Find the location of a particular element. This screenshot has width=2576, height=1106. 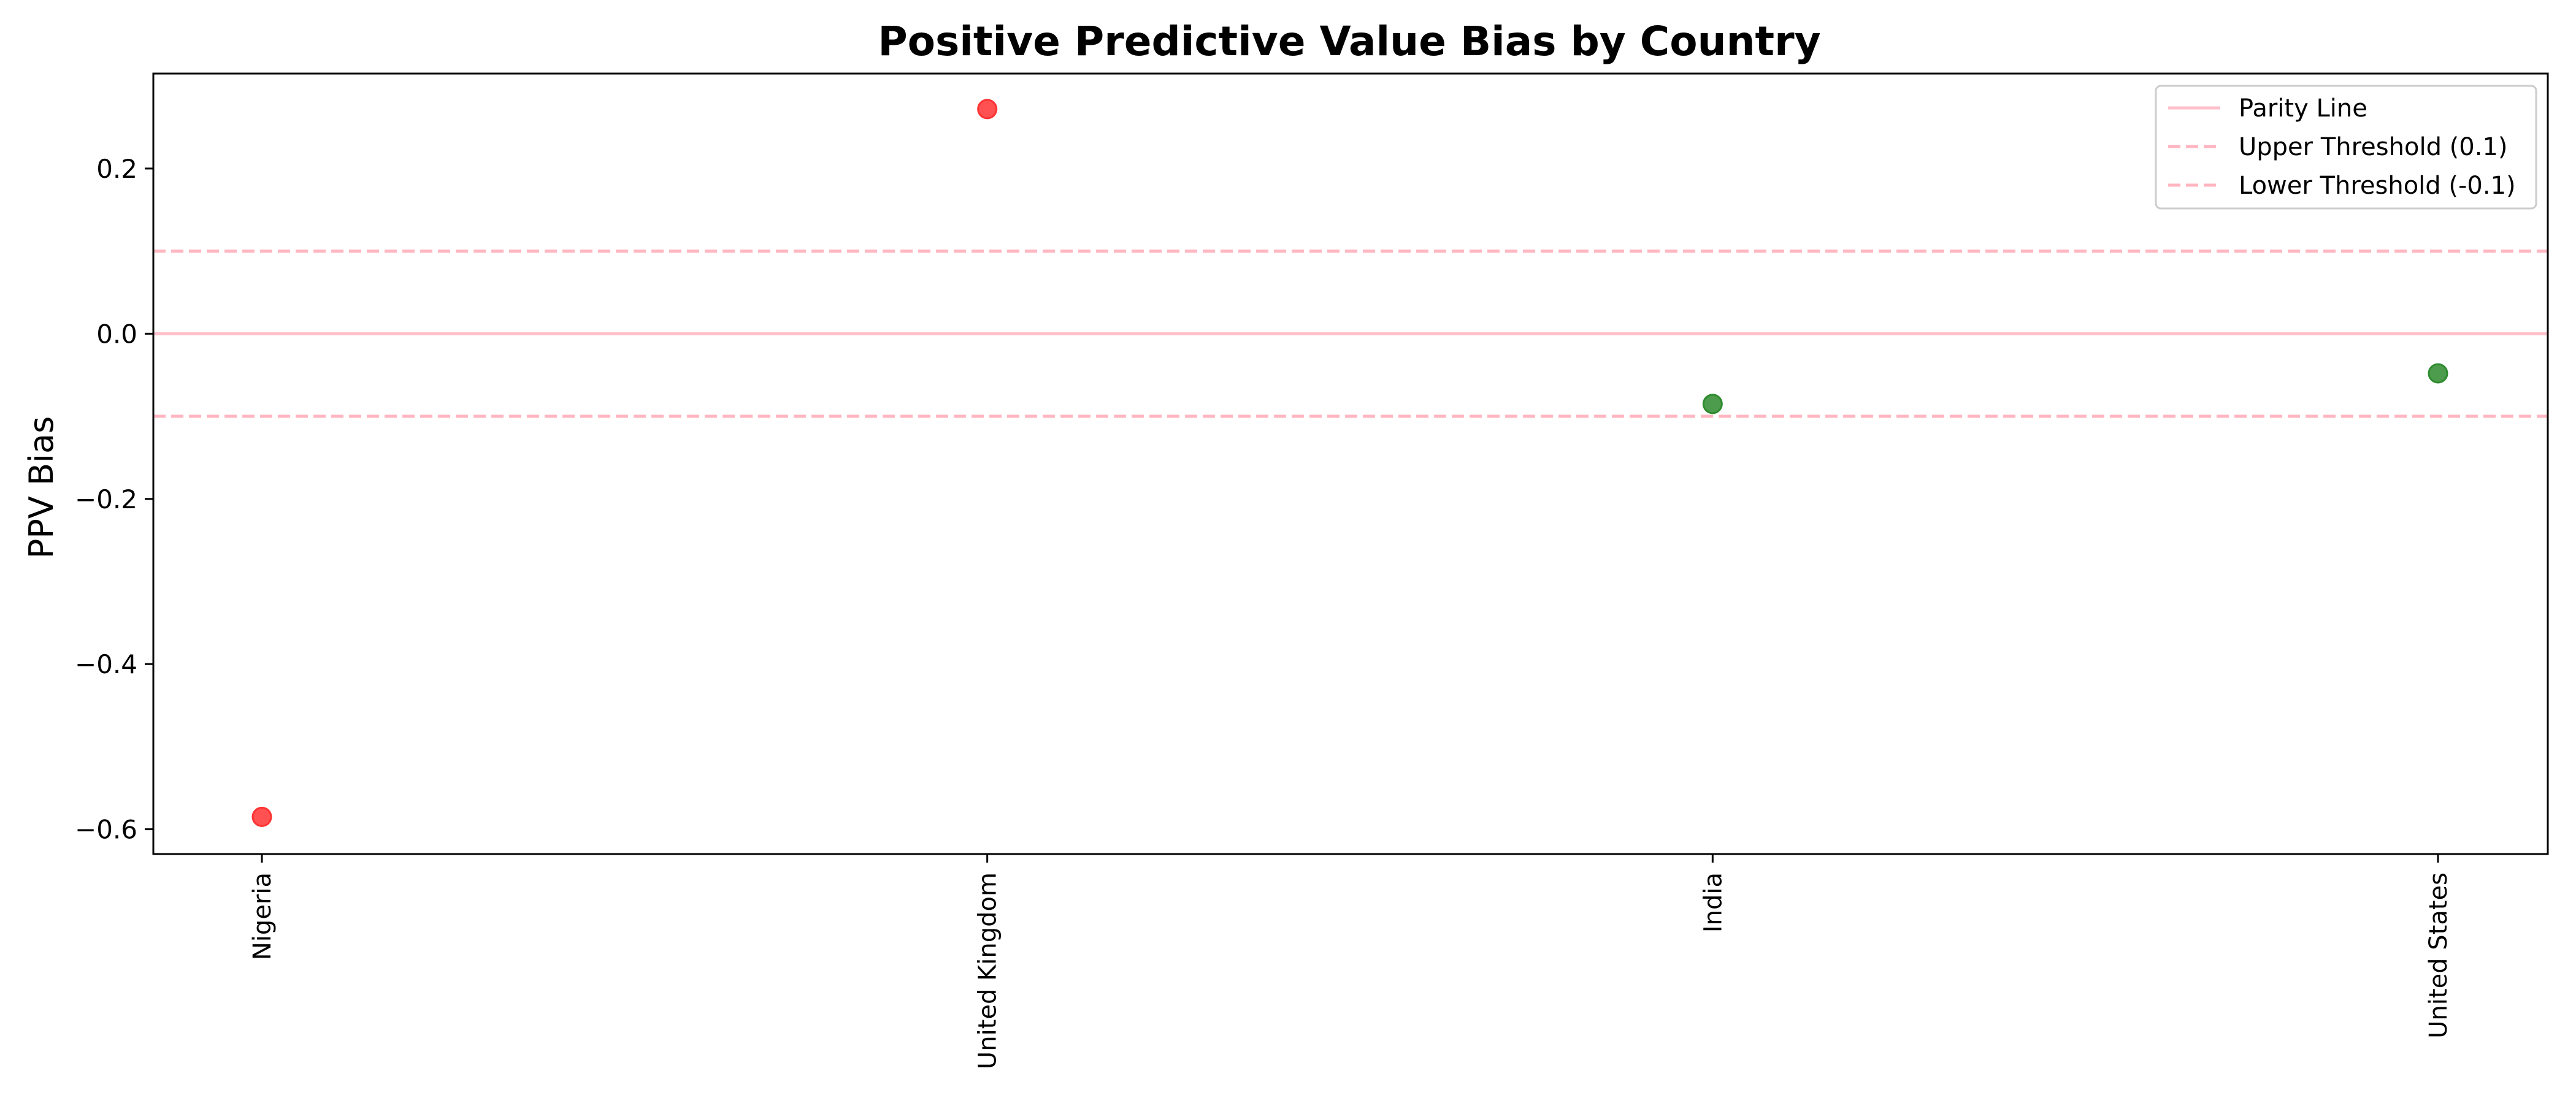

legend-box is located at coordinates (2346, 147).